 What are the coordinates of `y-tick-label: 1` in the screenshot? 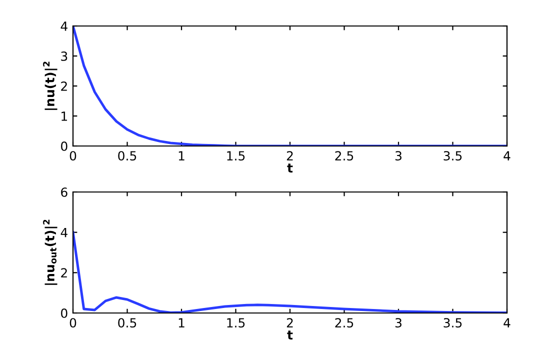 It's located at (64, 116).